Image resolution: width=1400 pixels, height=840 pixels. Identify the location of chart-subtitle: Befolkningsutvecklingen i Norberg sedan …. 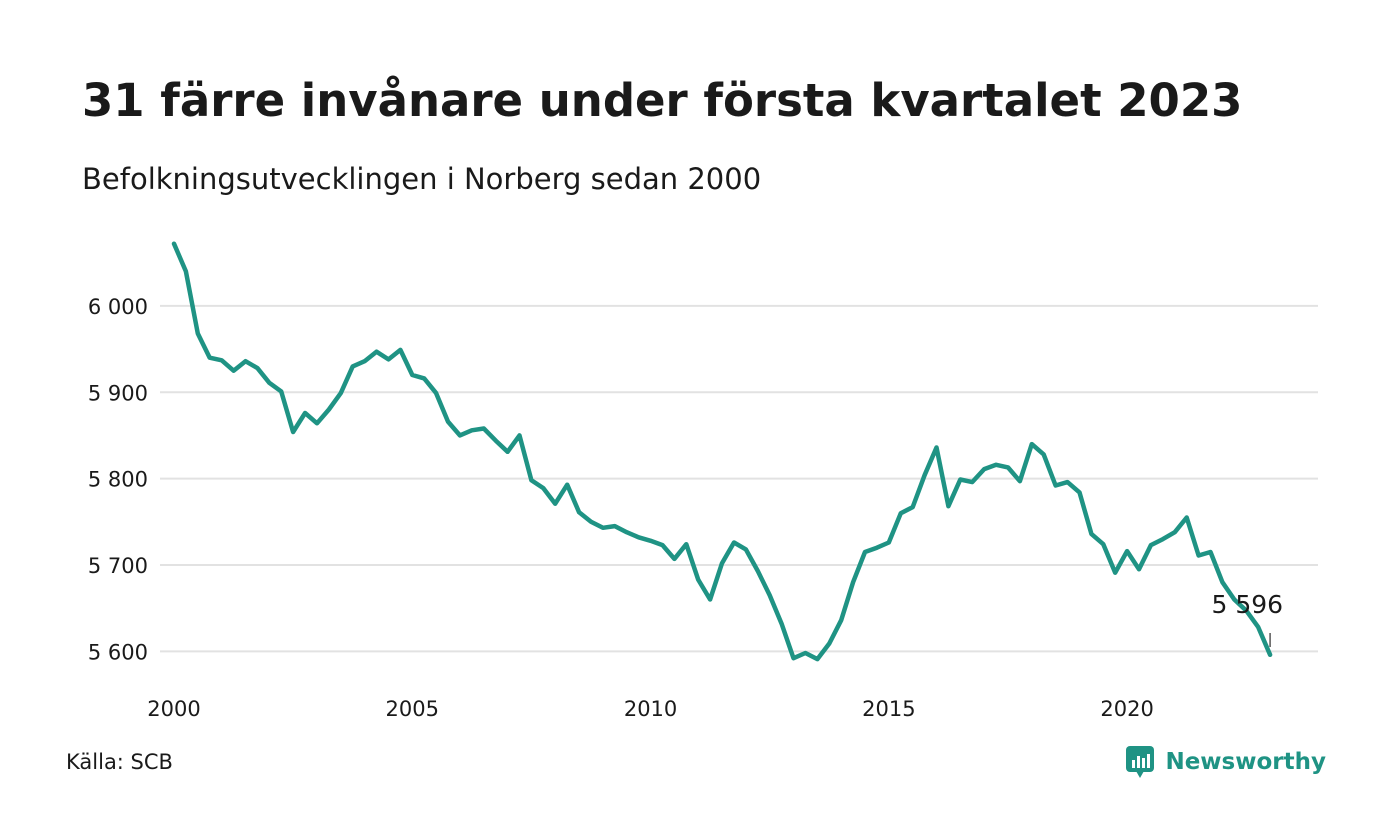
(422, 179).